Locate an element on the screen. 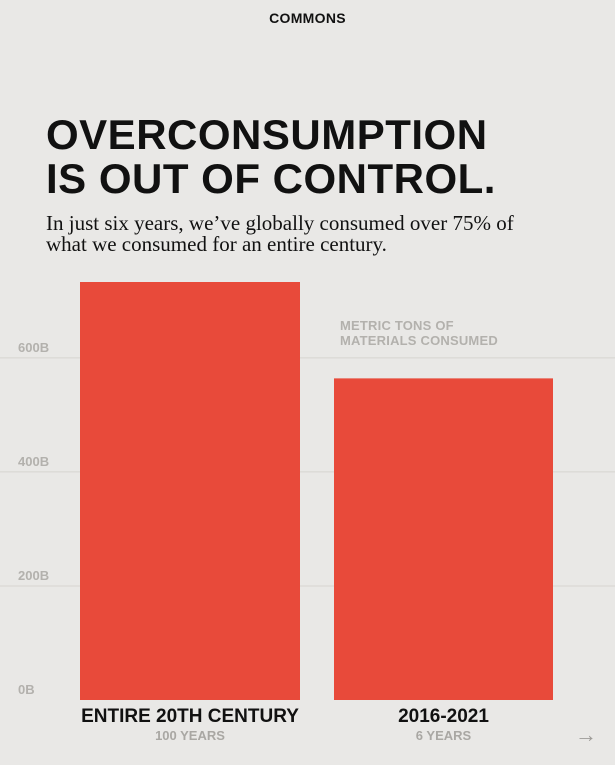 The width and height of the screenshot is (615, 765). title-line-1: OVERCONSUMPTION is located at coordinates (267, 134).